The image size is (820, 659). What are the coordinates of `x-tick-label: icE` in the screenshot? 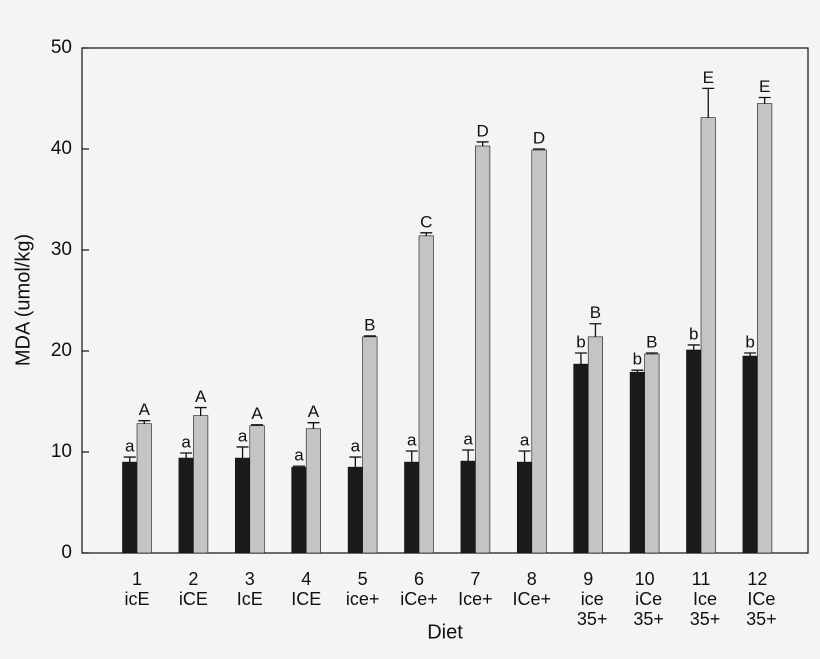 It's located at (136, 599).